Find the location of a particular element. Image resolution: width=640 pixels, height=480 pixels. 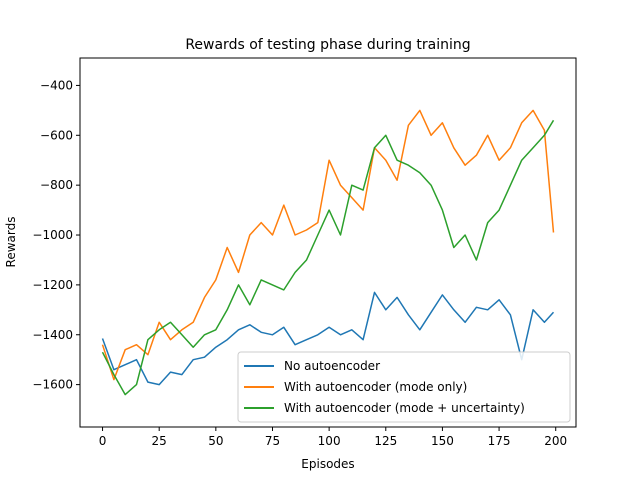

y-axis-ticks: −1600 −1400 −1200 −1000 −800 −600 −400 is located at coordinates (56, 235).